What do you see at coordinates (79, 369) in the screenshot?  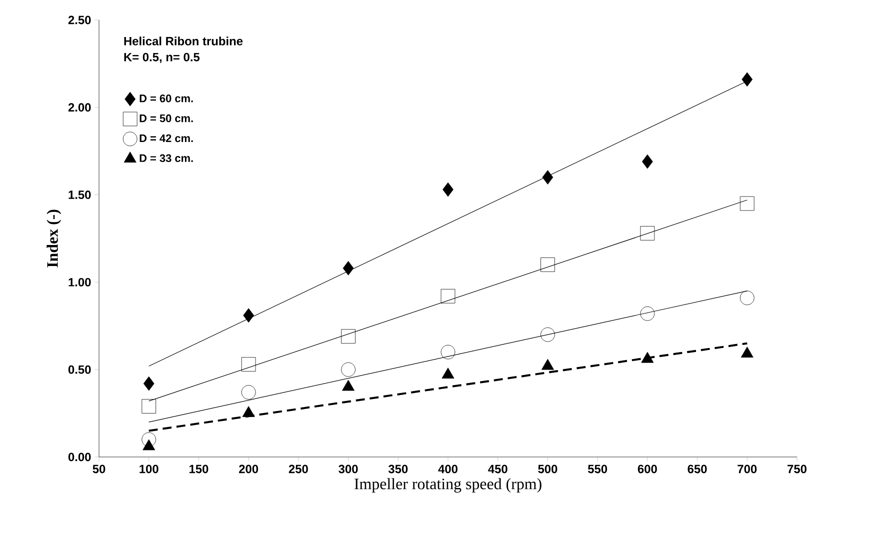 I see `y-tick-label: 0.50` at bounding box center [79, 369].